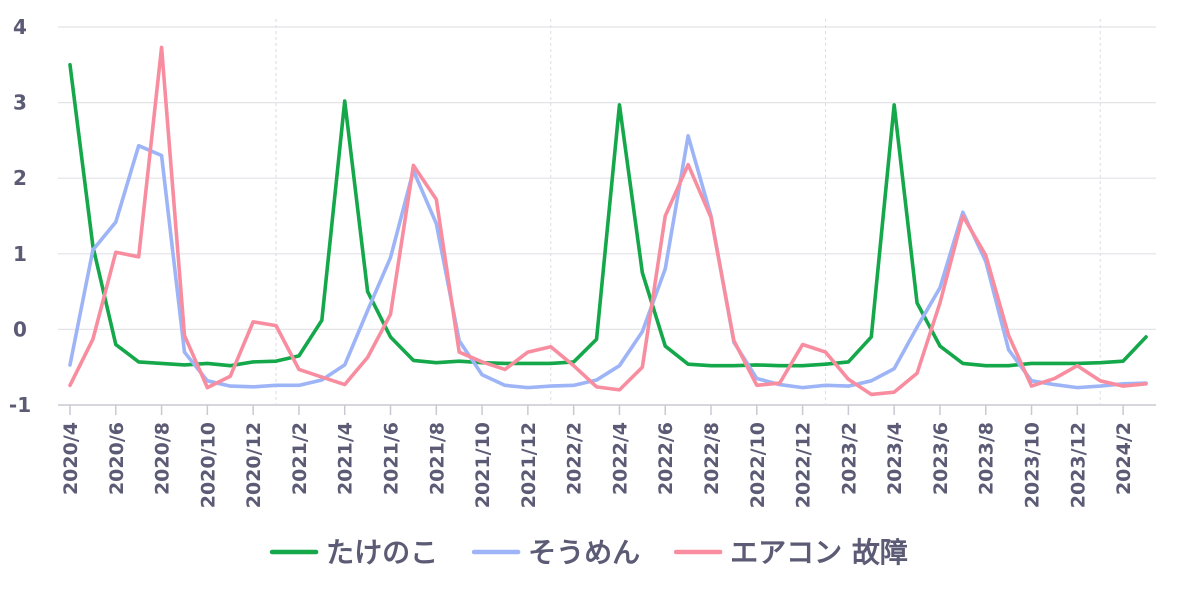 This screenshot has width=1180, height=602. Describe the element at coordinates (20, 329) in the screenshot. I see `y-tick-label: 0` at that location.